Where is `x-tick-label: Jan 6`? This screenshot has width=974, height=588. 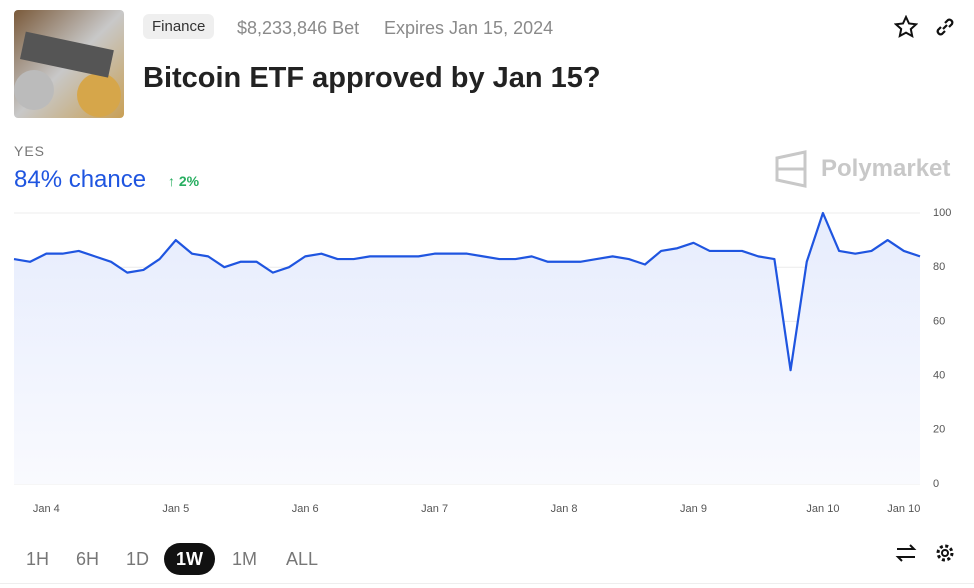
x-tick-label: Jan 6 is located at coordinates (305, 509).